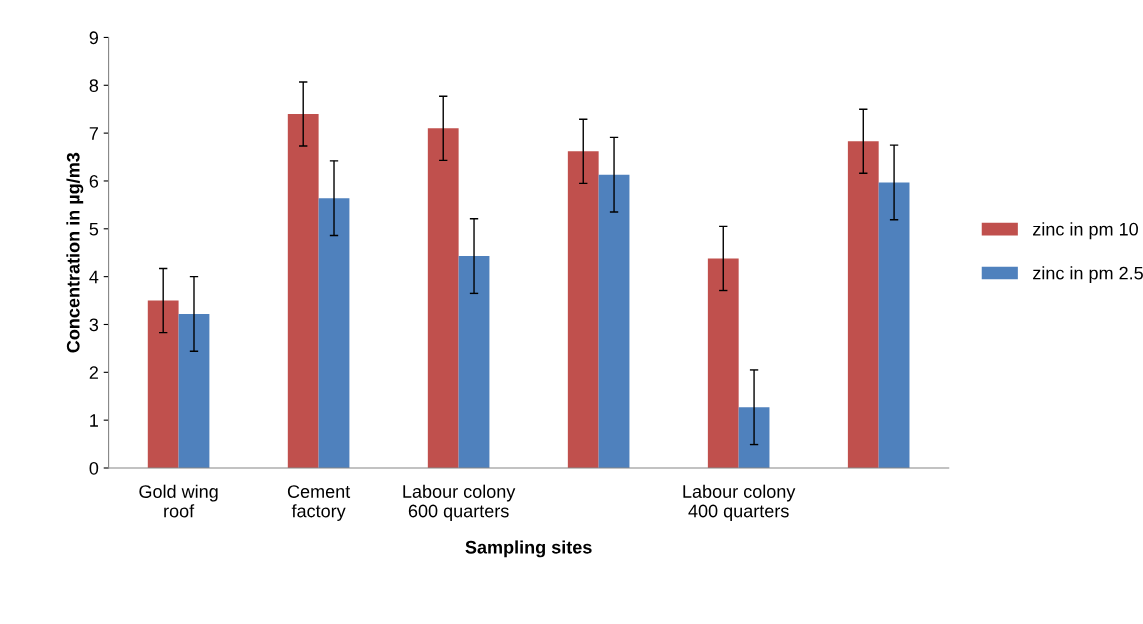  Describe the element at coordinates (1085, 231) in the screenshot. I see `legend-label: zinc in pm 10` at that location.